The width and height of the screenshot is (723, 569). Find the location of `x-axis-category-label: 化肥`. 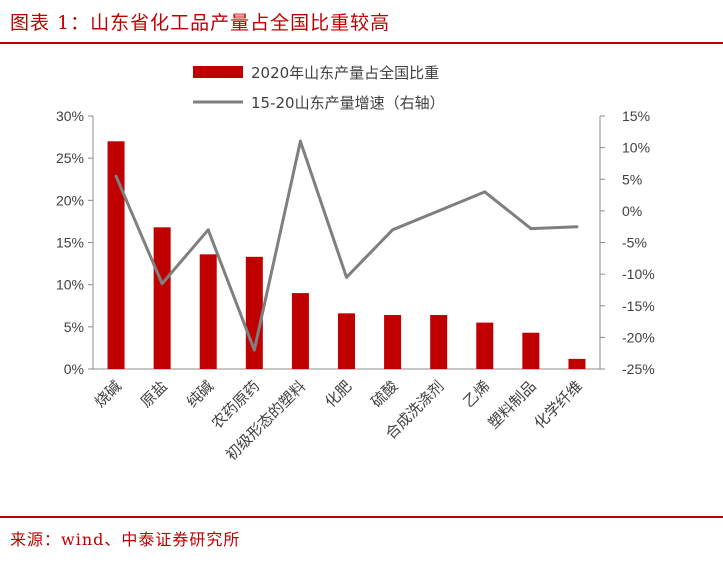

x-axis-category-label: 化肥 is located at coordinates (338, 394).